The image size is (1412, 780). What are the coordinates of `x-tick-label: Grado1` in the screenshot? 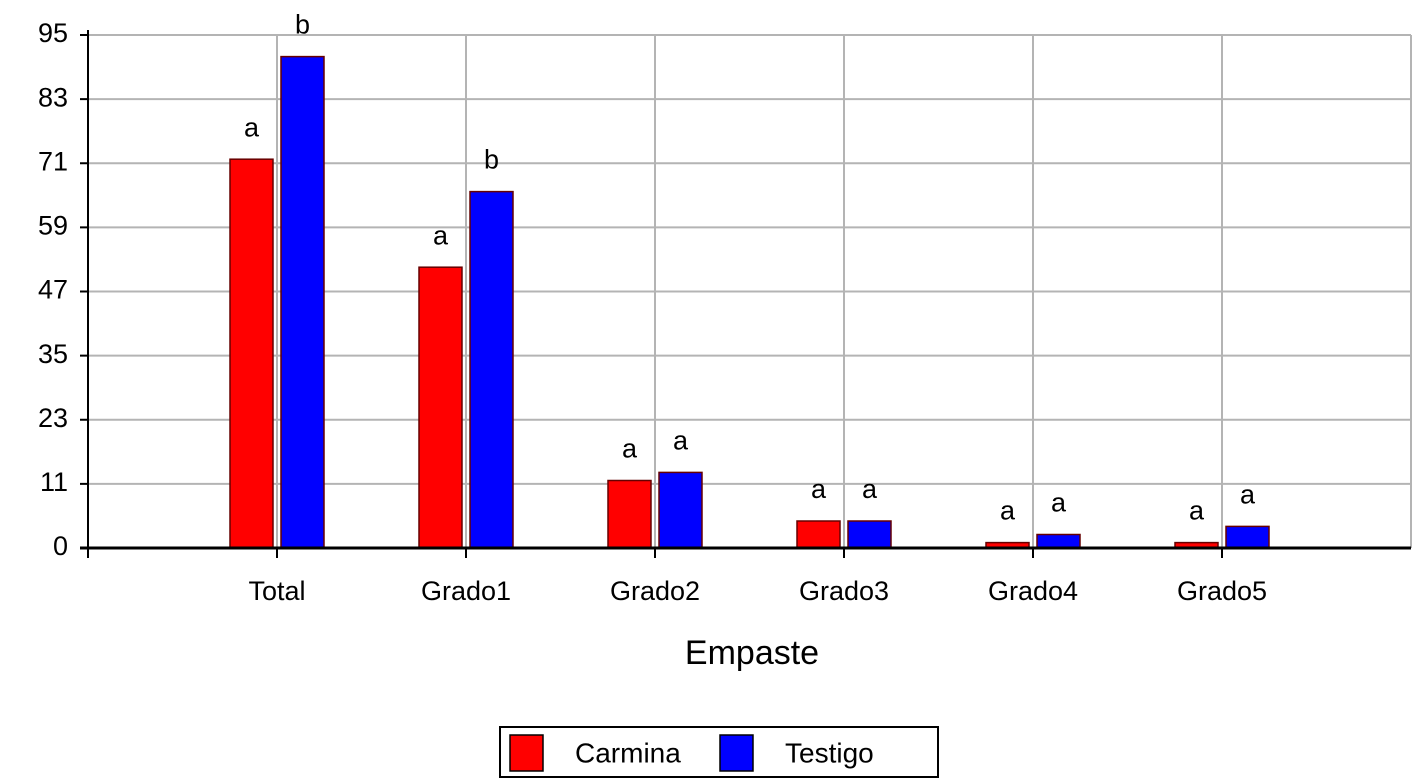 It's located at (466, 591).